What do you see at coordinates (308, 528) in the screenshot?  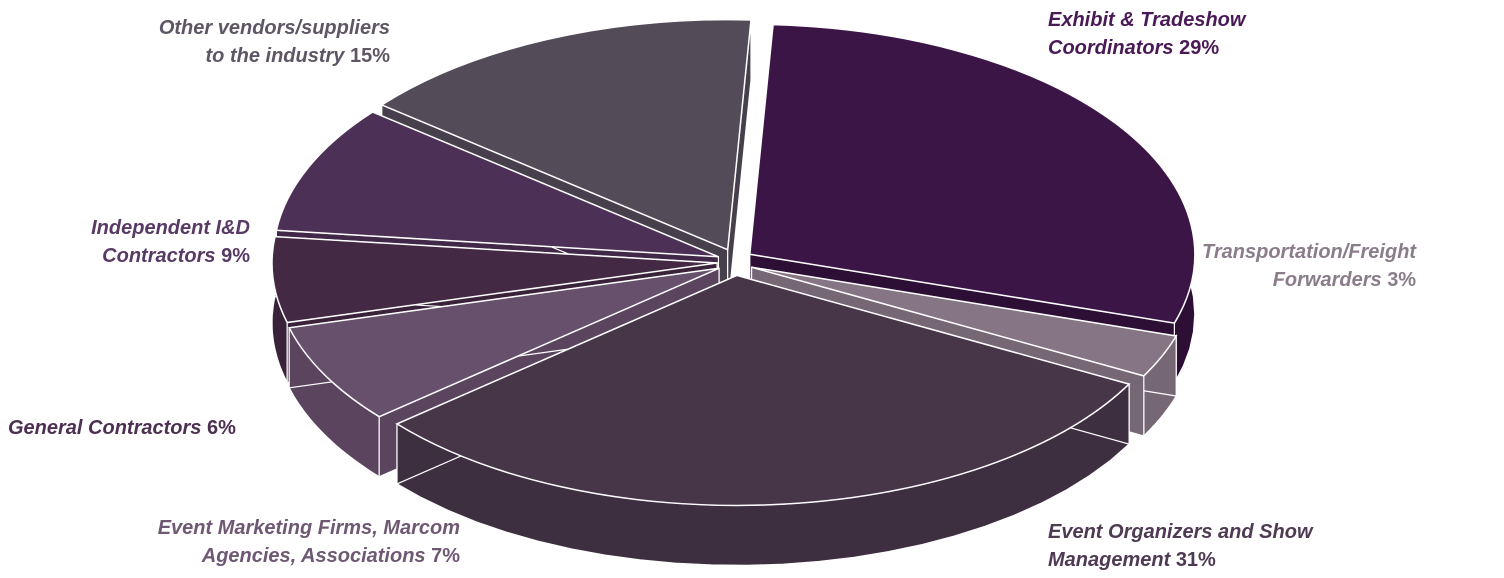 I see `label-line1: Event Marketing Firms, Marcom` at bounding box center [308, 528].